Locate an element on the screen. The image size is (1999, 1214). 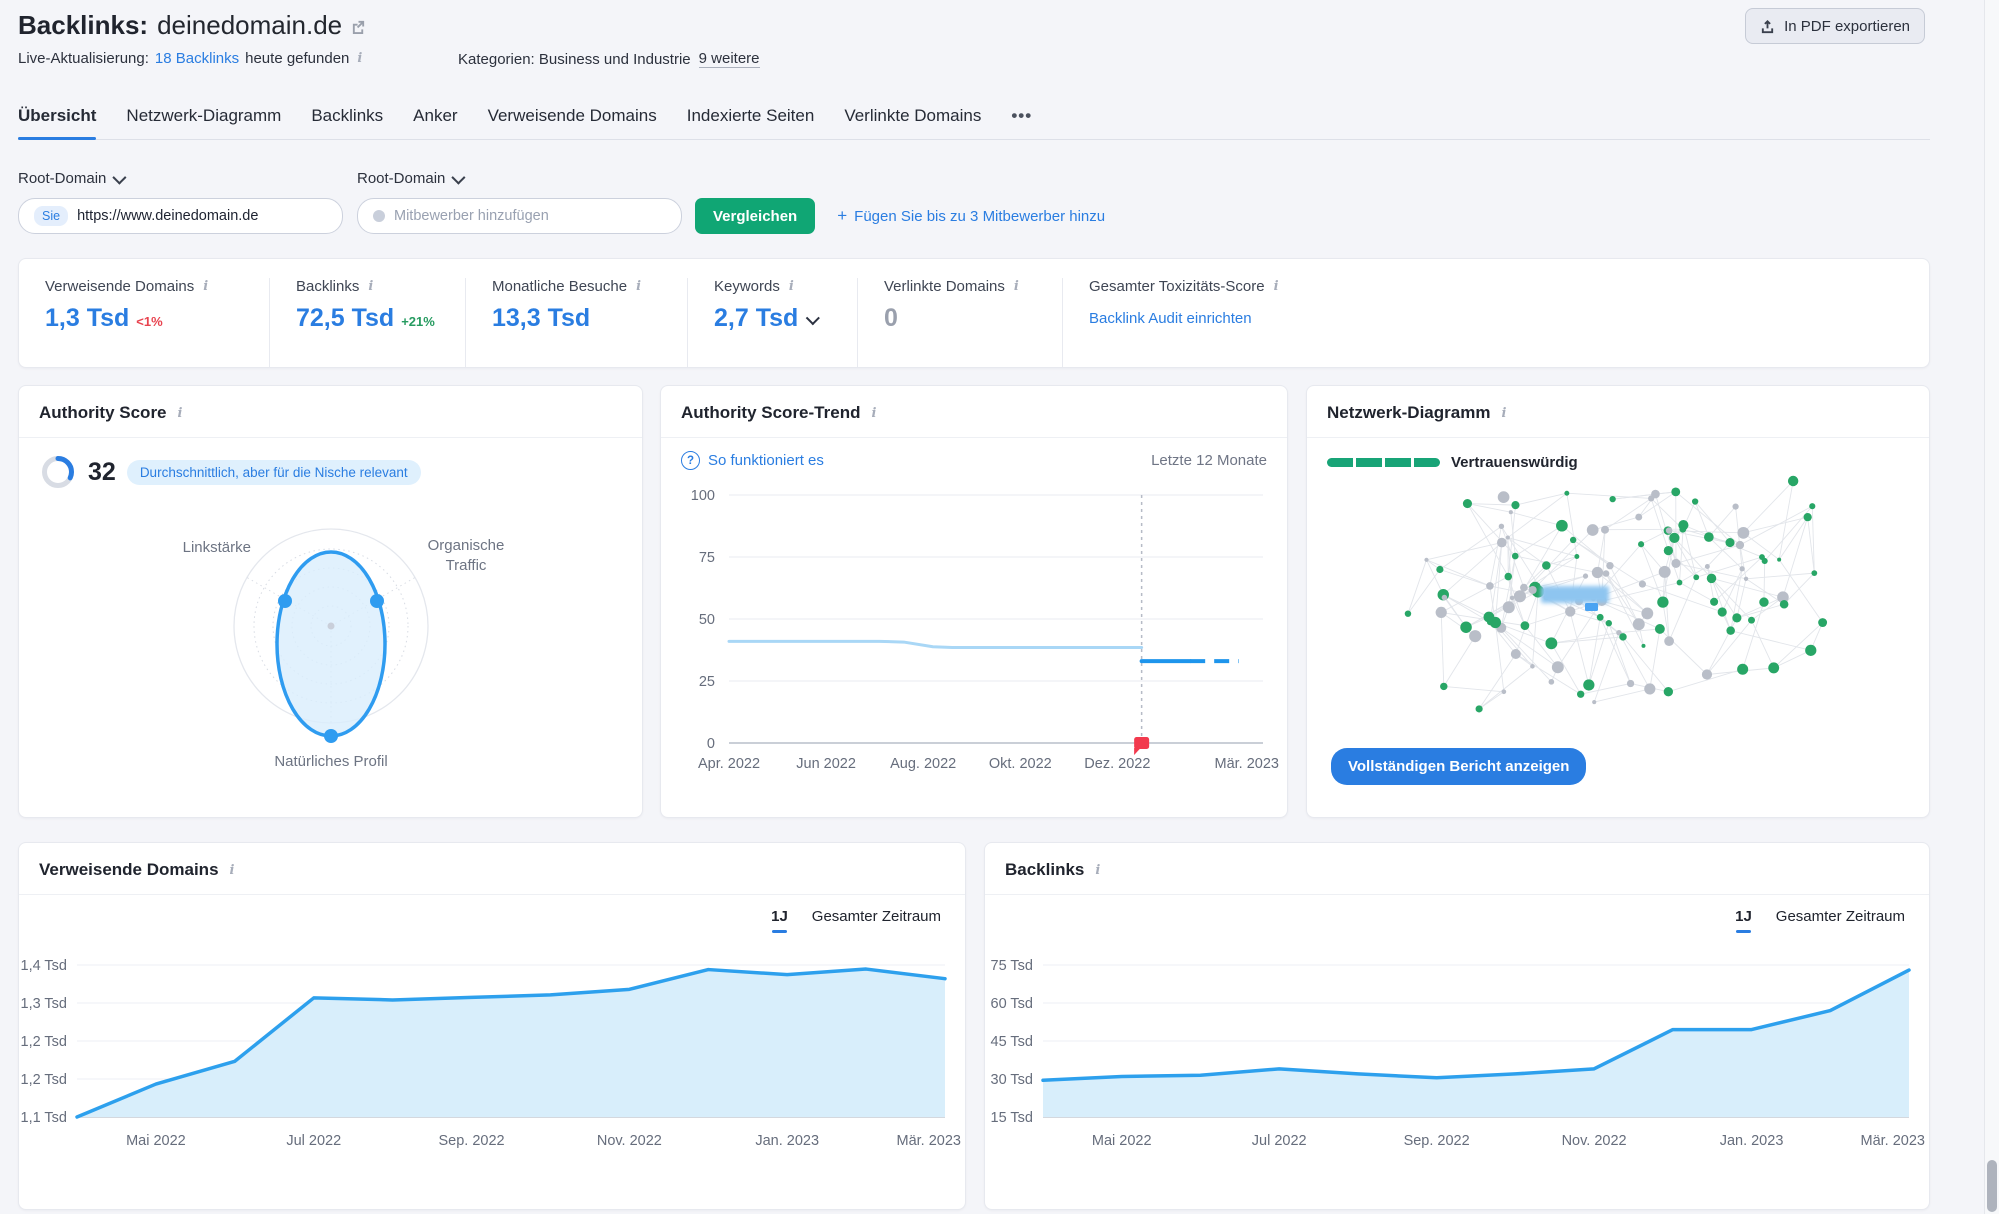
more-tabs-button: ••• is located at coordinates (1022, 115).